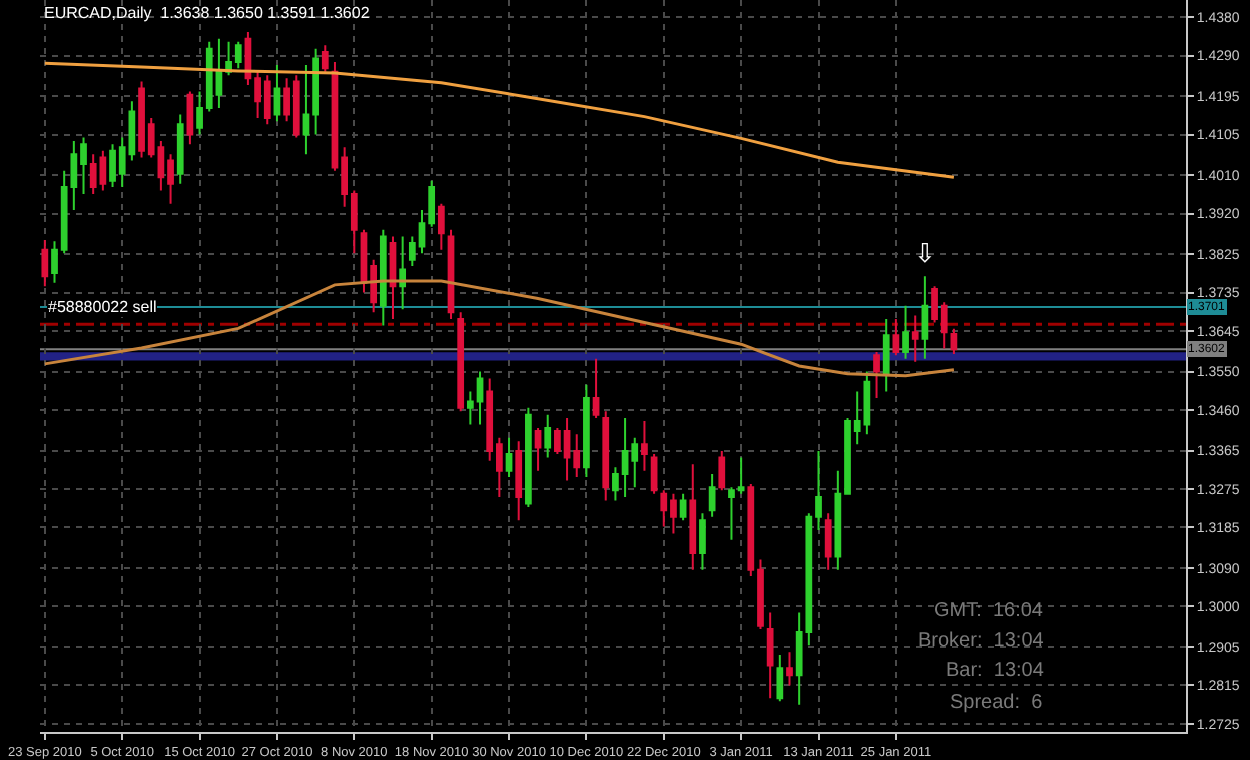 The image size is (1250, 760). What do you see at coordinates (995, 671) in the screenshot?
I see `annotation: Bar: 13:04` at bounding box center [995, 671].